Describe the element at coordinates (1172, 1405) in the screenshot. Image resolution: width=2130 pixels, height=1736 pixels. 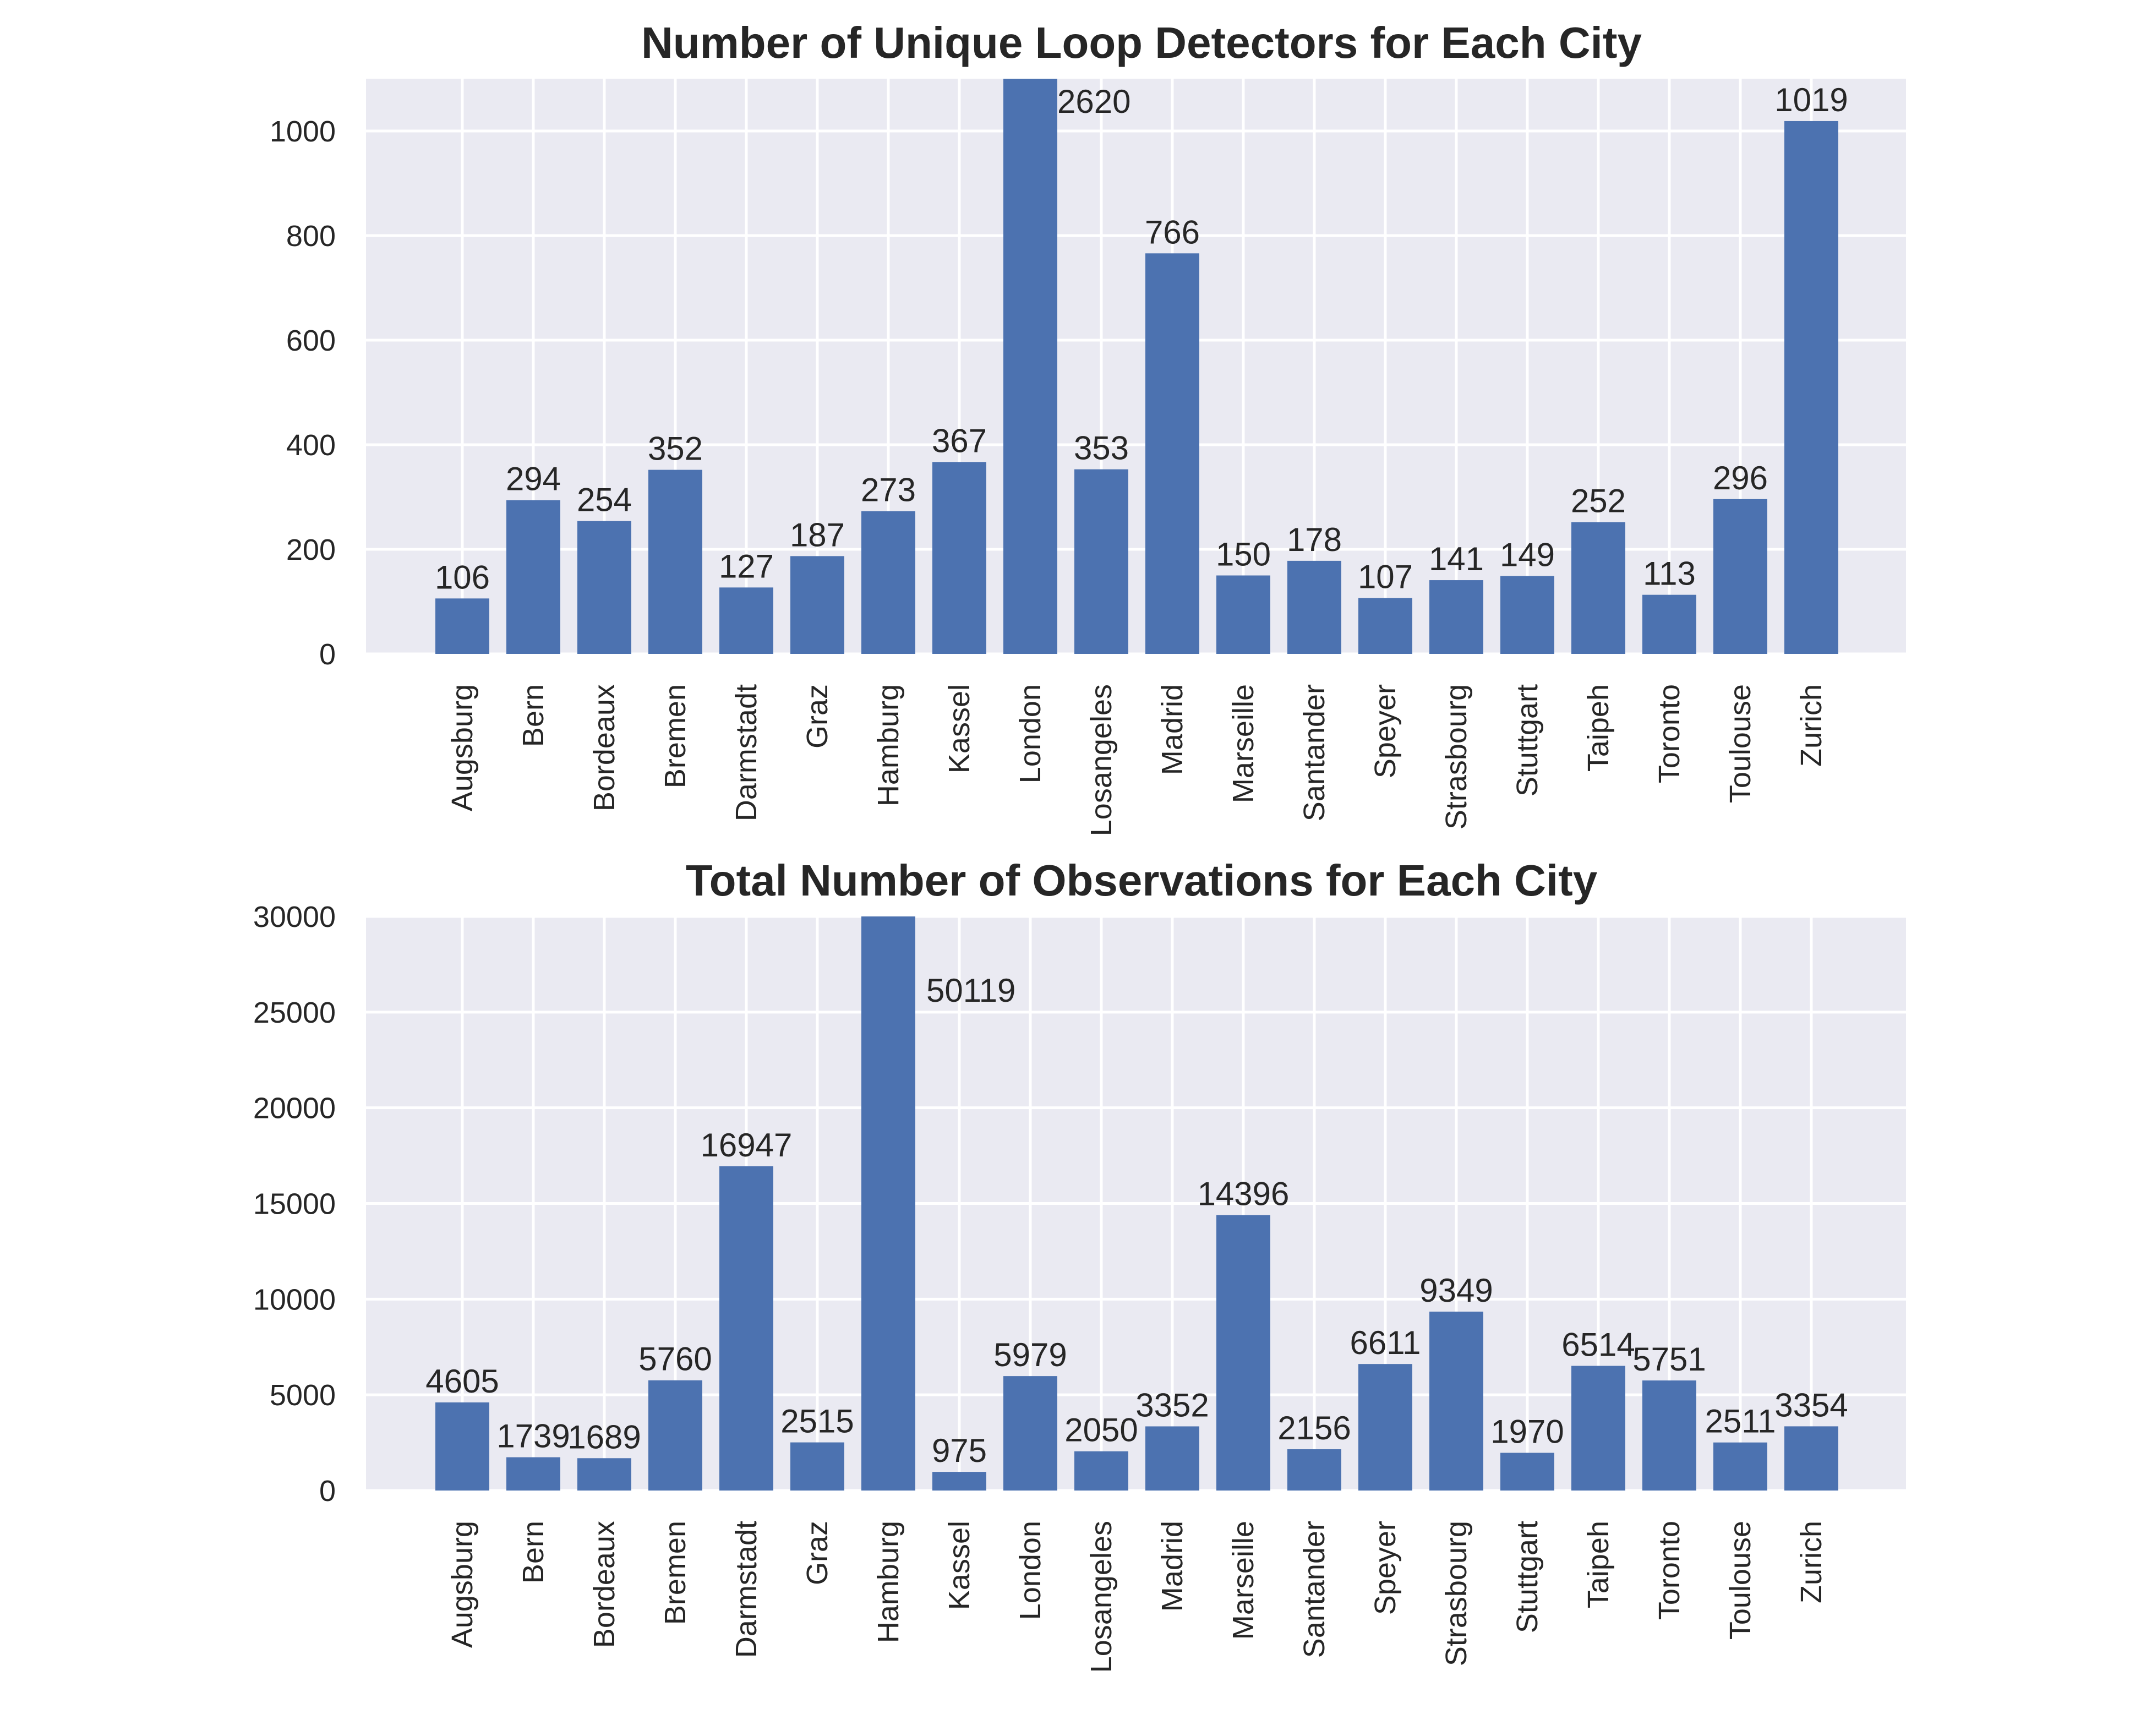
I see `data-label: 3352` at that location.